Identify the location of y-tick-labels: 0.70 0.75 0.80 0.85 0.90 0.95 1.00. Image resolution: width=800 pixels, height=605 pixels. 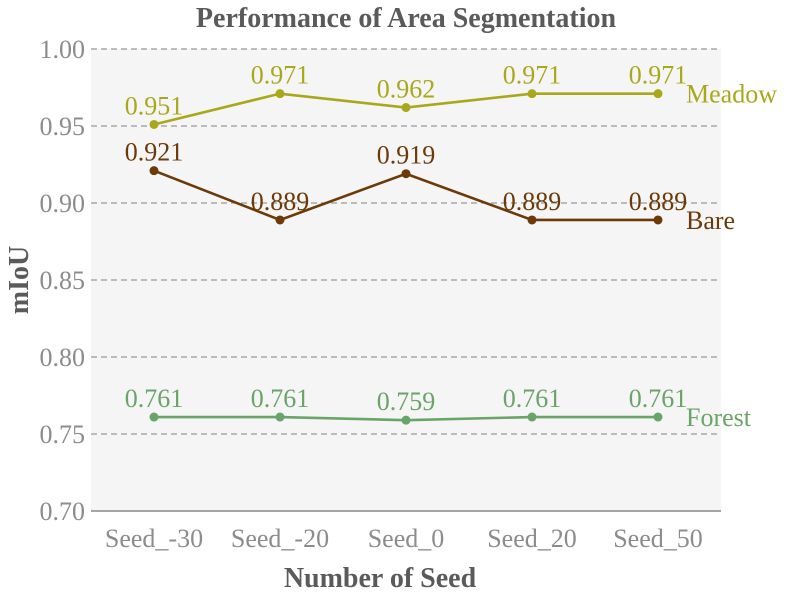
(63, 280).